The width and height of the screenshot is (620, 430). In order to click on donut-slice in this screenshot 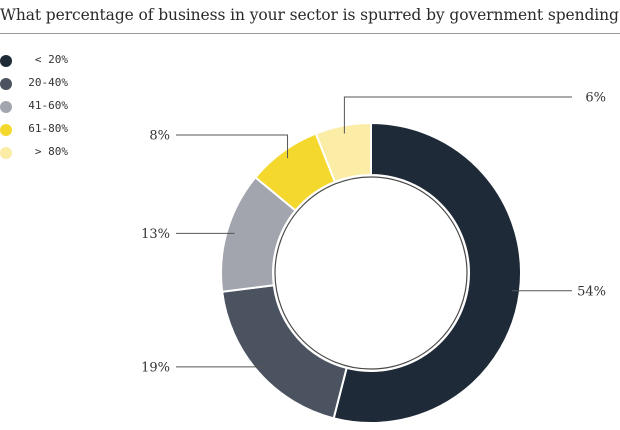, I will do `click(343, 152)`.